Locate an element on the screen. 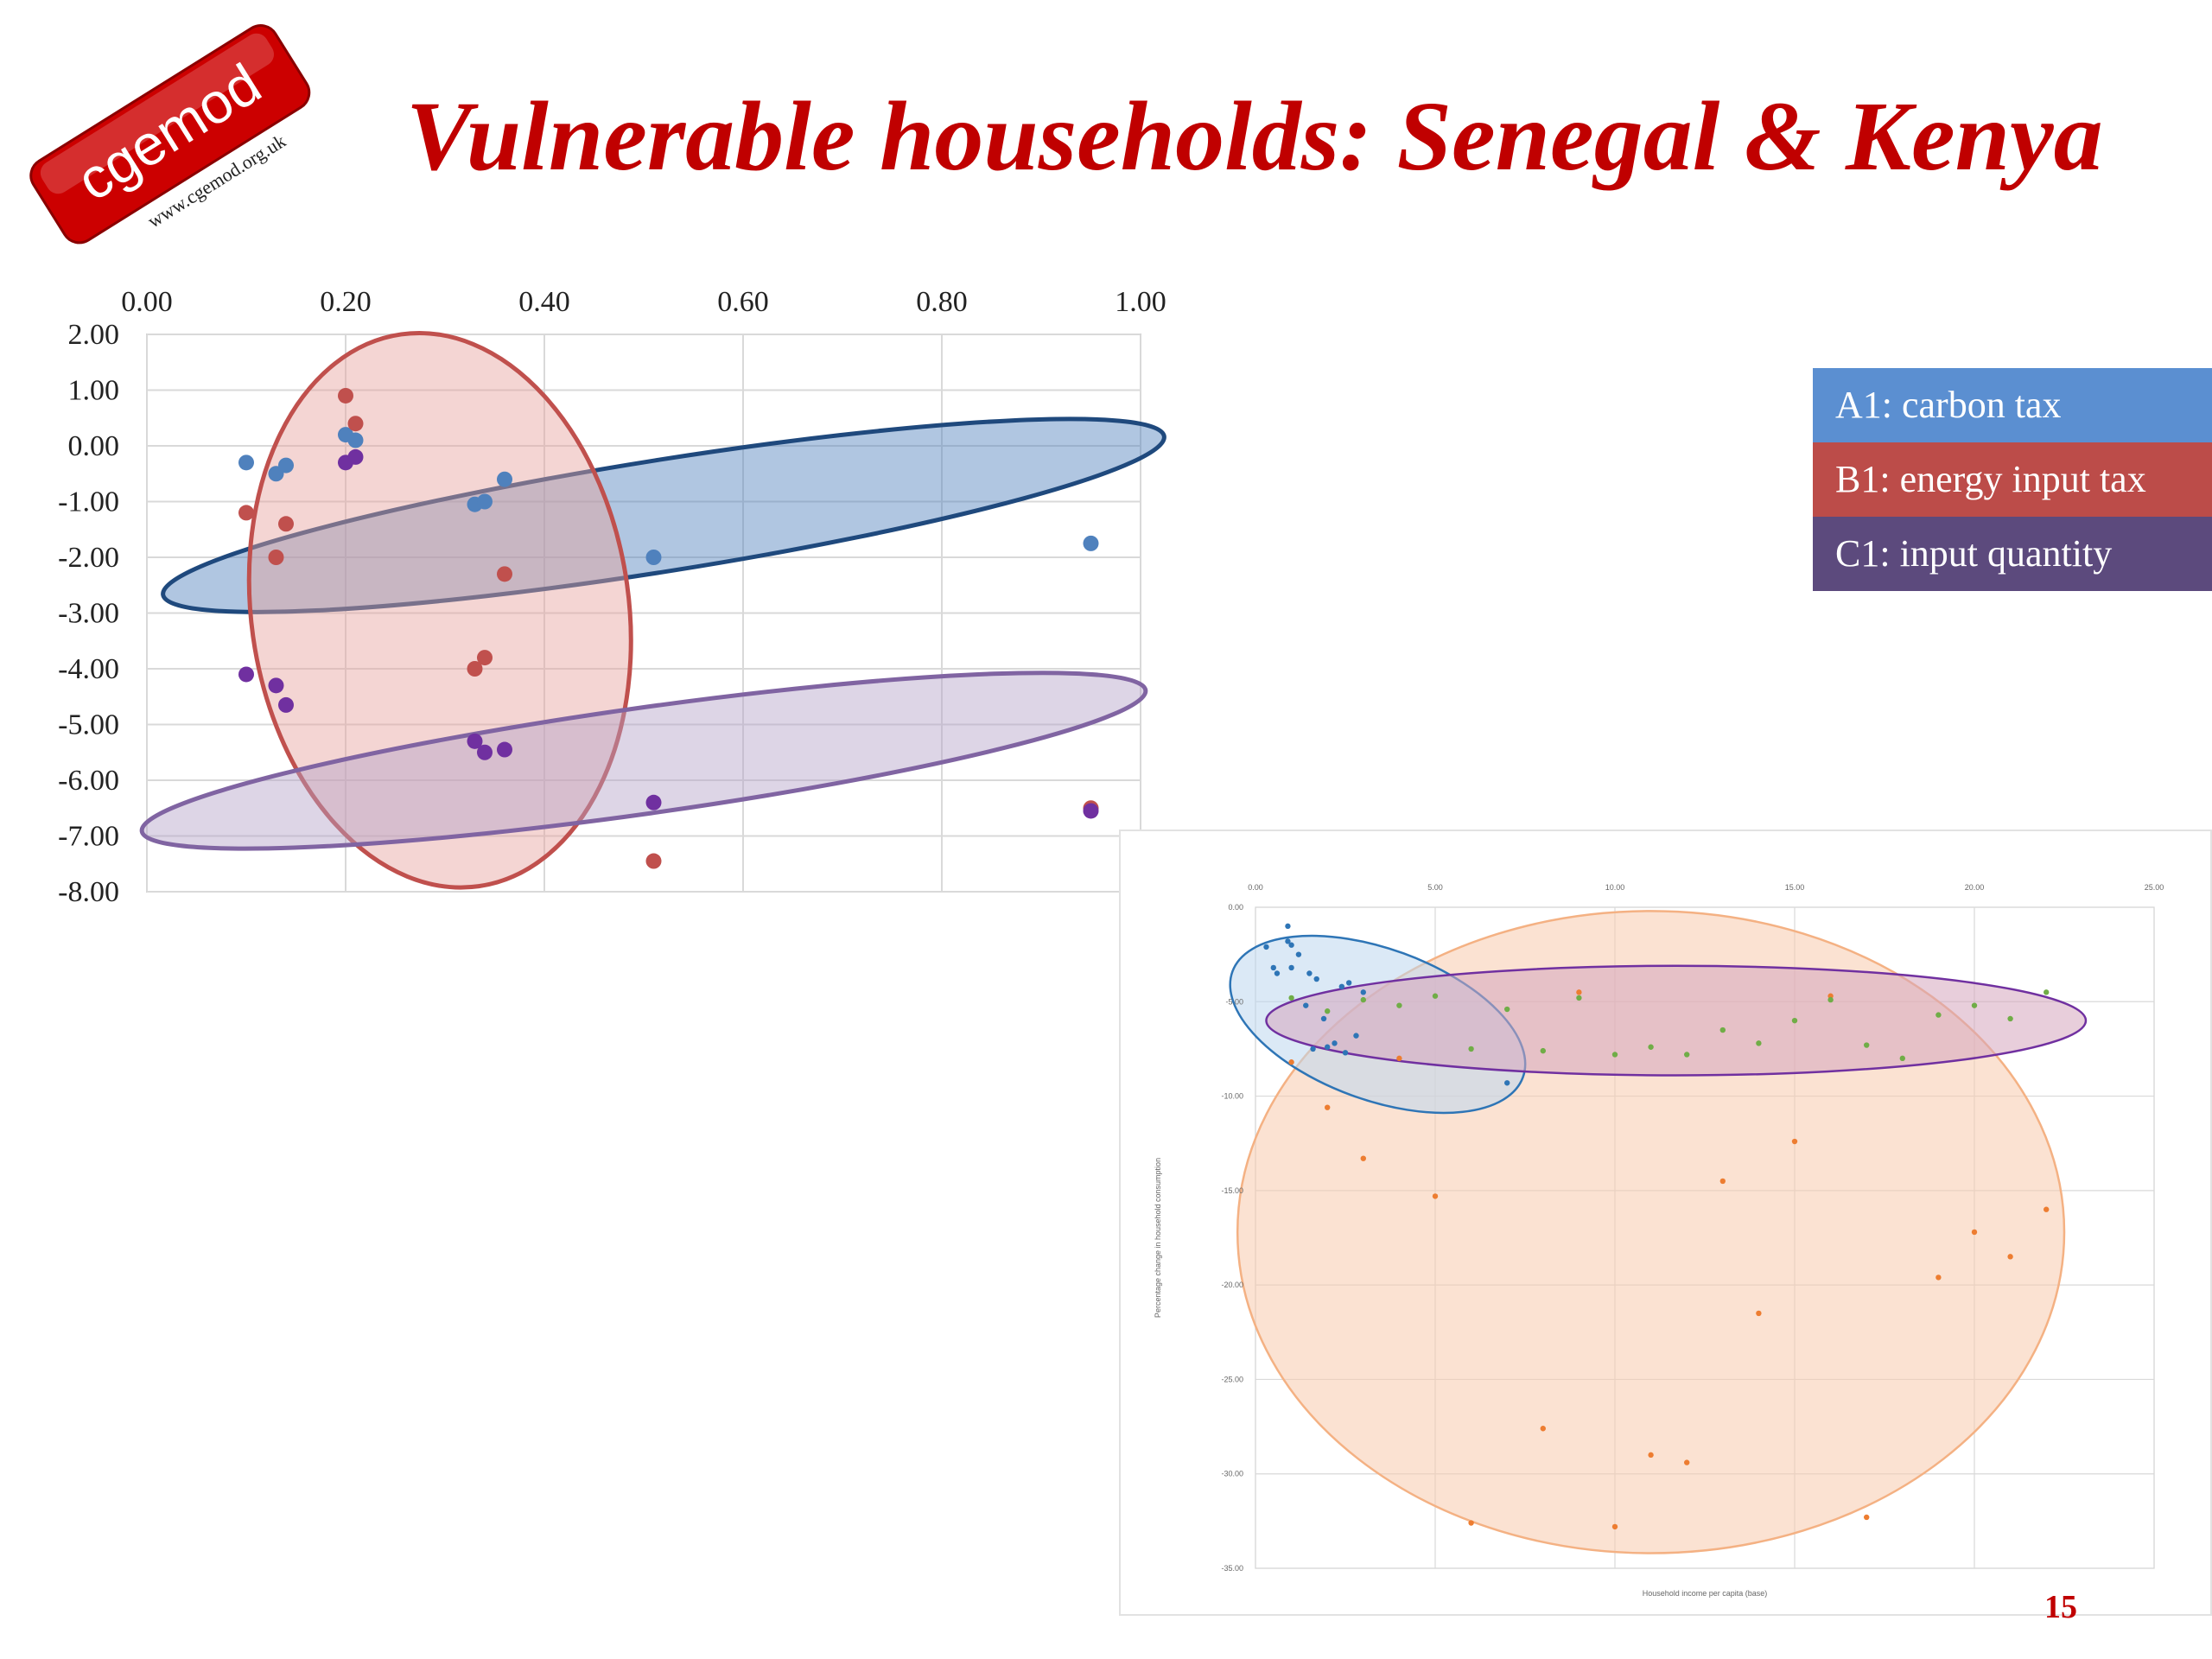 The image size is (2212, 1659). y-tick-label: -4.00 is located at coordinates (88, 669).